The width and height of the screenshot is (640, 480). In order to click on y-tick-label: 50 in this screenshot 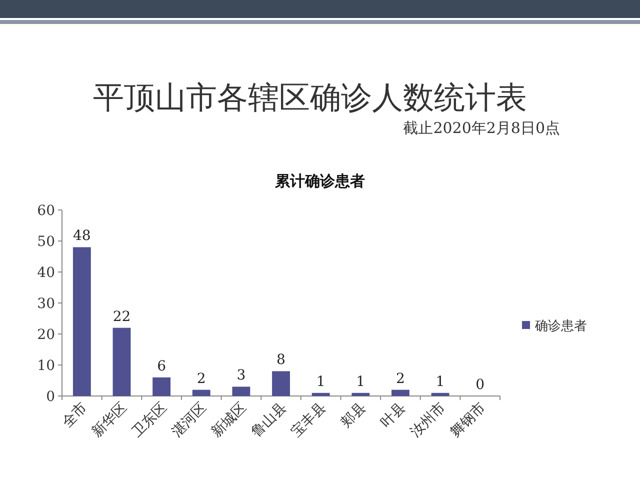, I will do `click(46, 242)`.